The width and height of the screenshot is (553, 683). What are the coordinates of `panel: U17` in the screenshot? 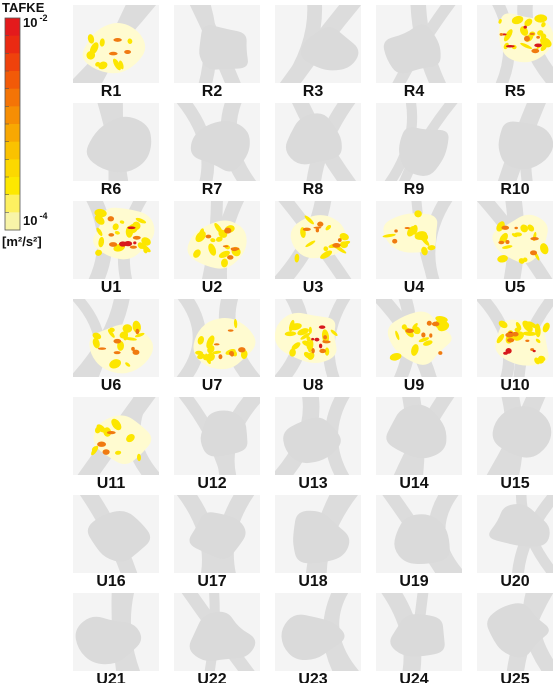 It's located at (217, 542).